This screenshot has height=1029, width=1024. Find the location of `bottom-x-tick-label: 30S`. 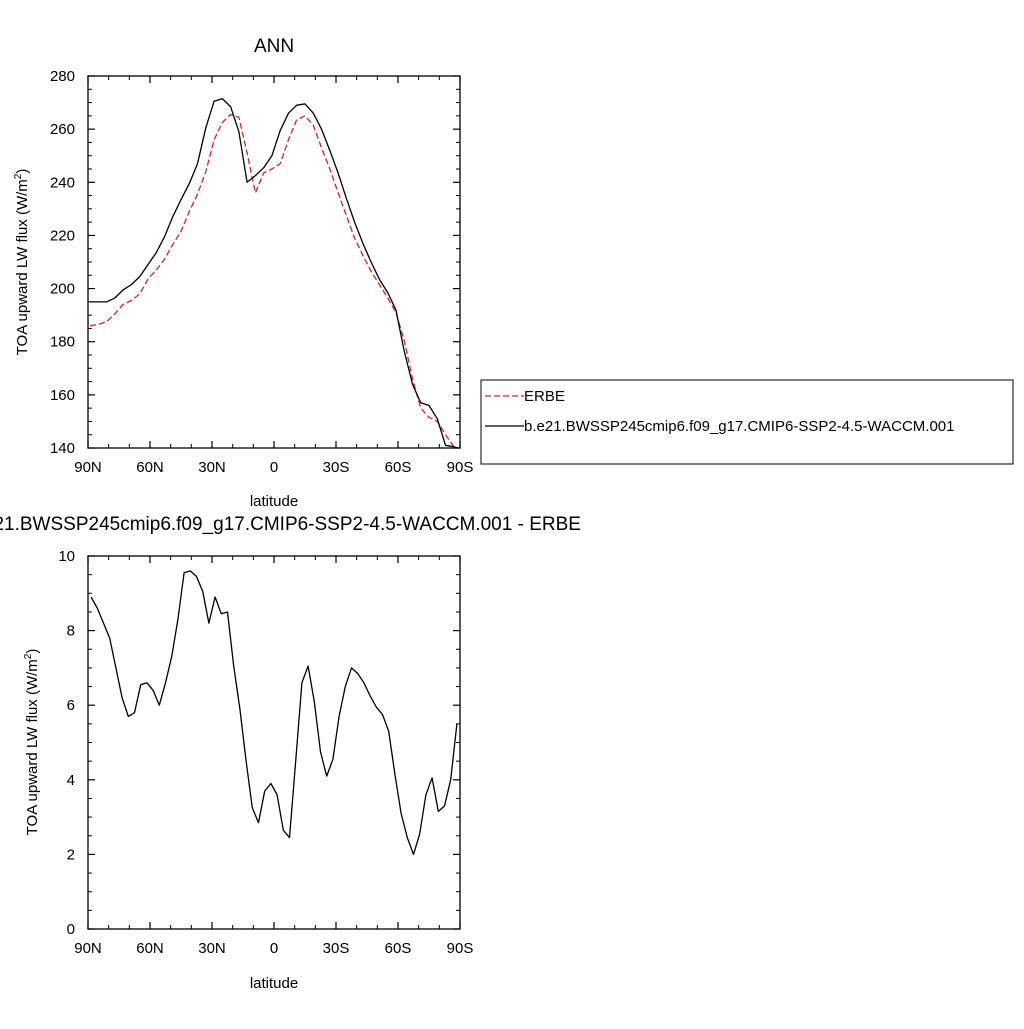

bottom-x-tick-label: 30S is located at coordinates (336, 948).